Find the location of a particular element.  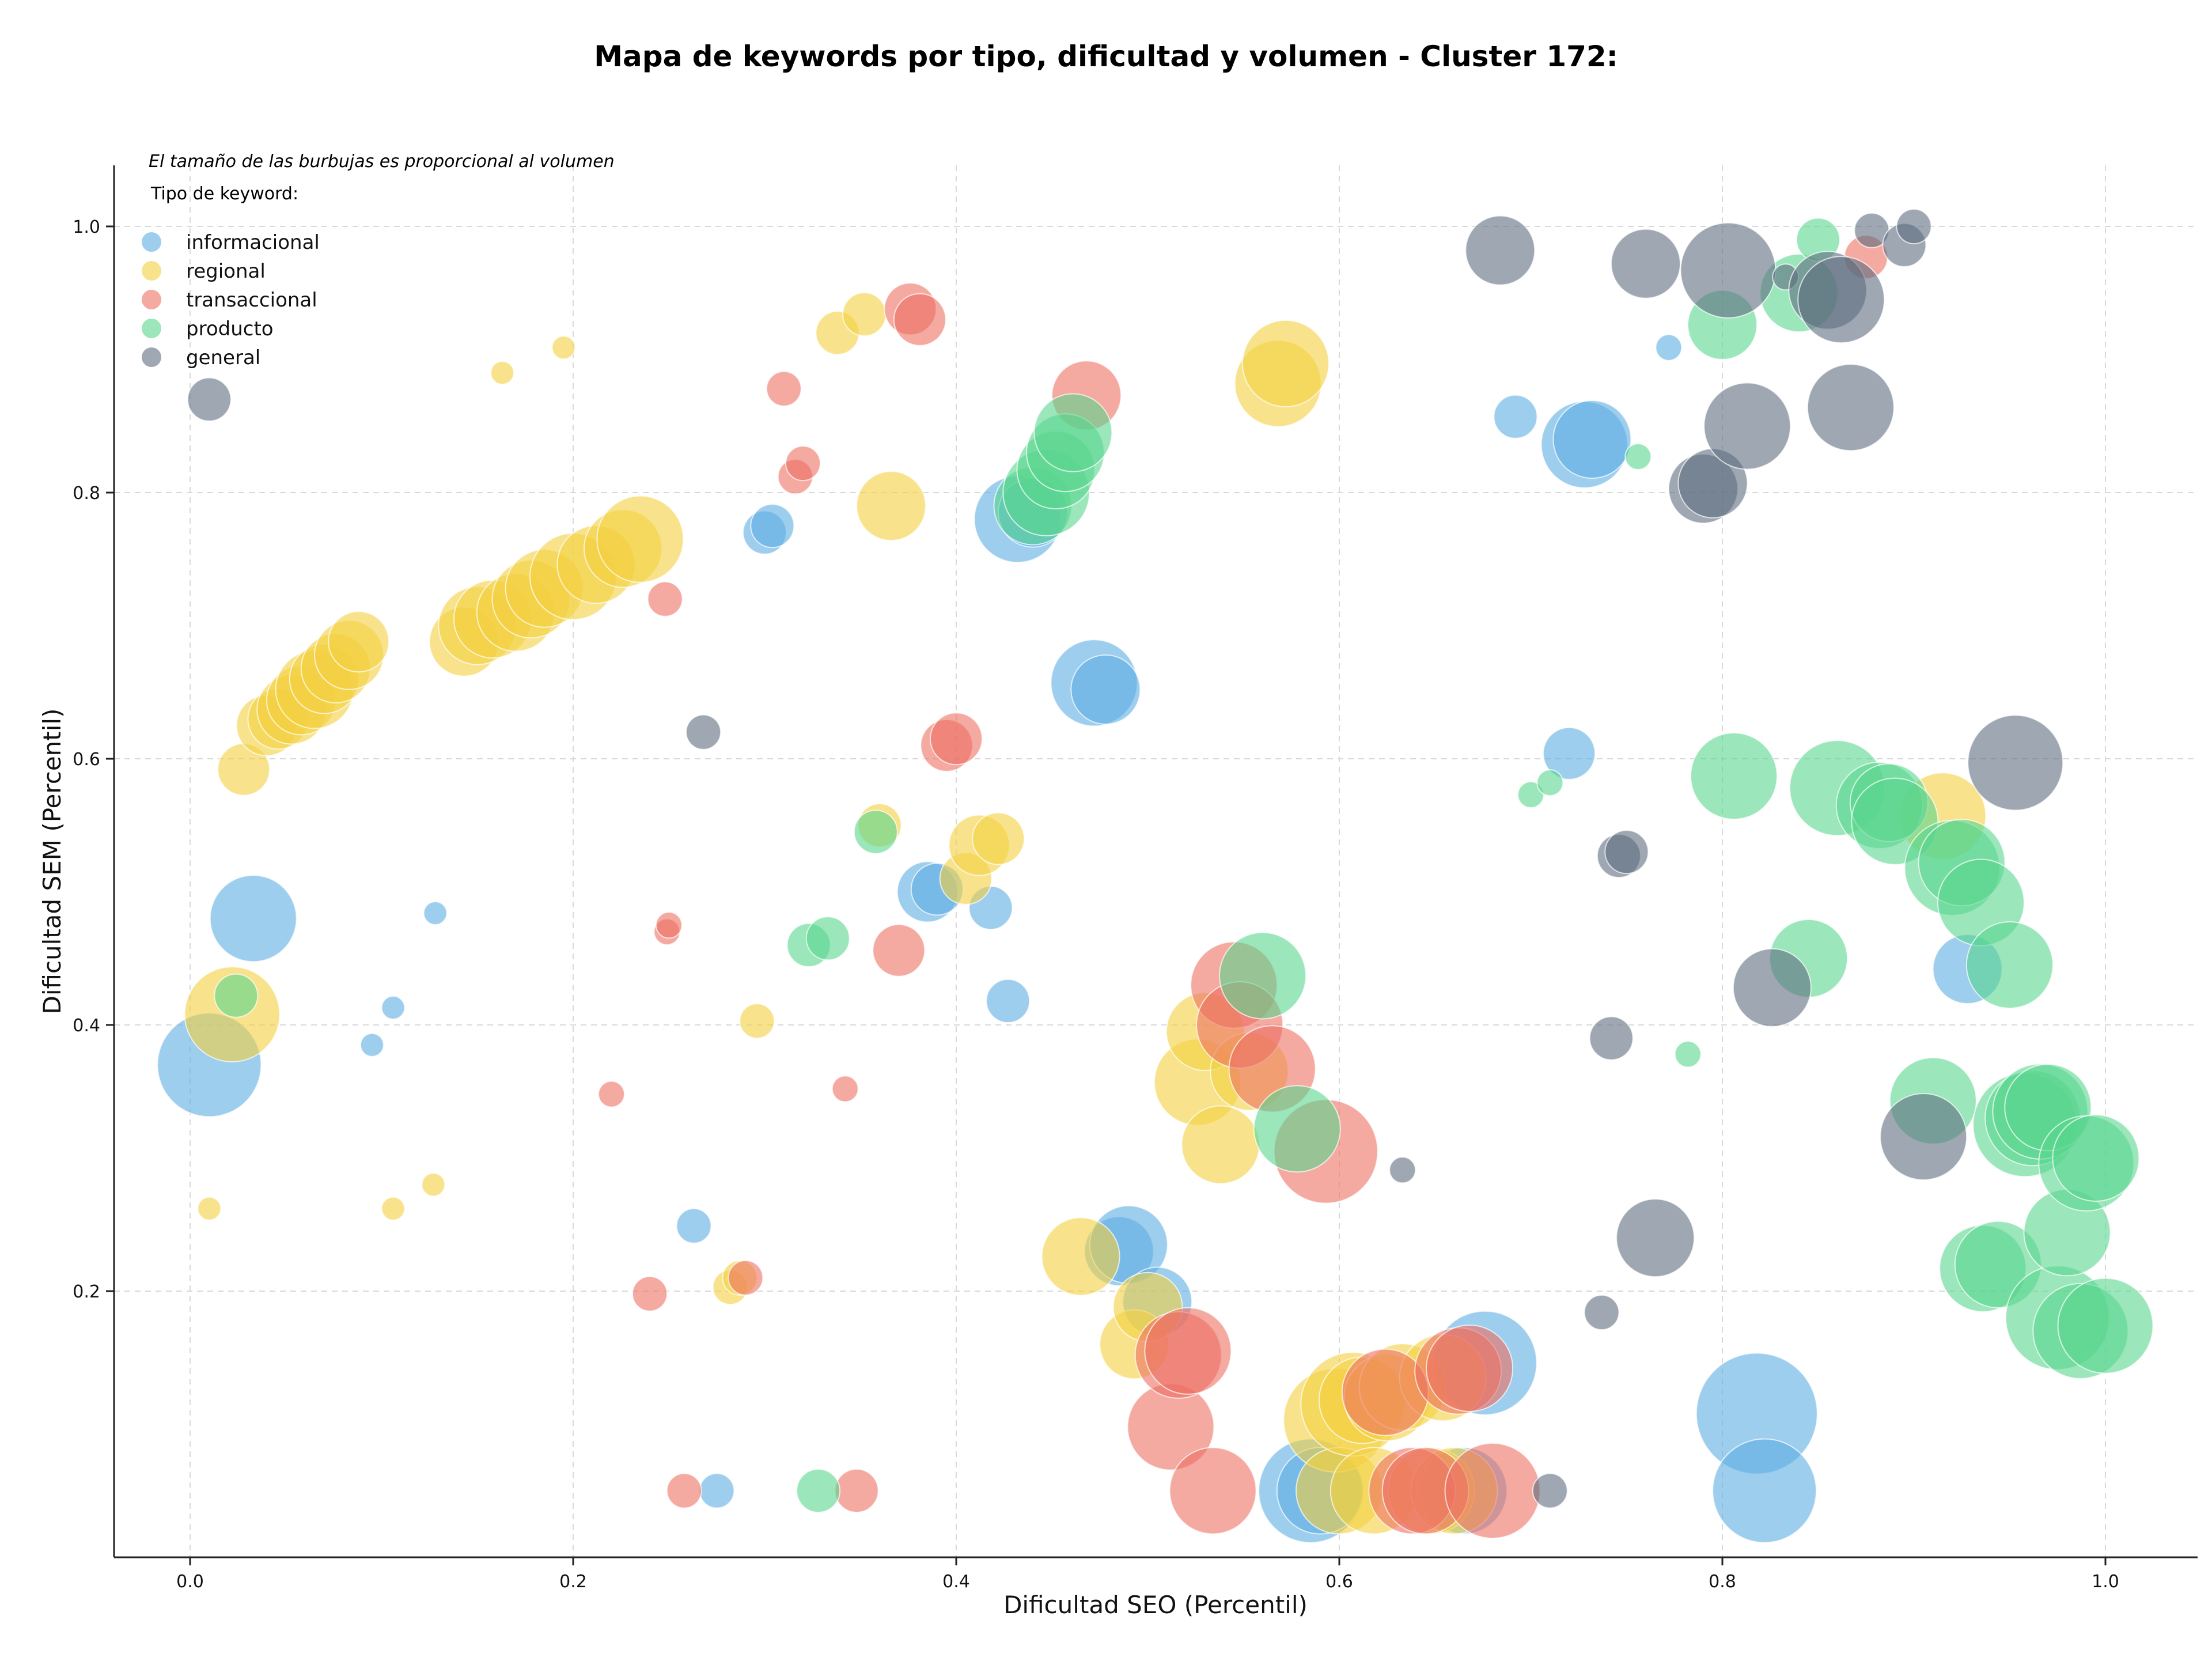

legend-marker-general is located at coordinates (151, 357).